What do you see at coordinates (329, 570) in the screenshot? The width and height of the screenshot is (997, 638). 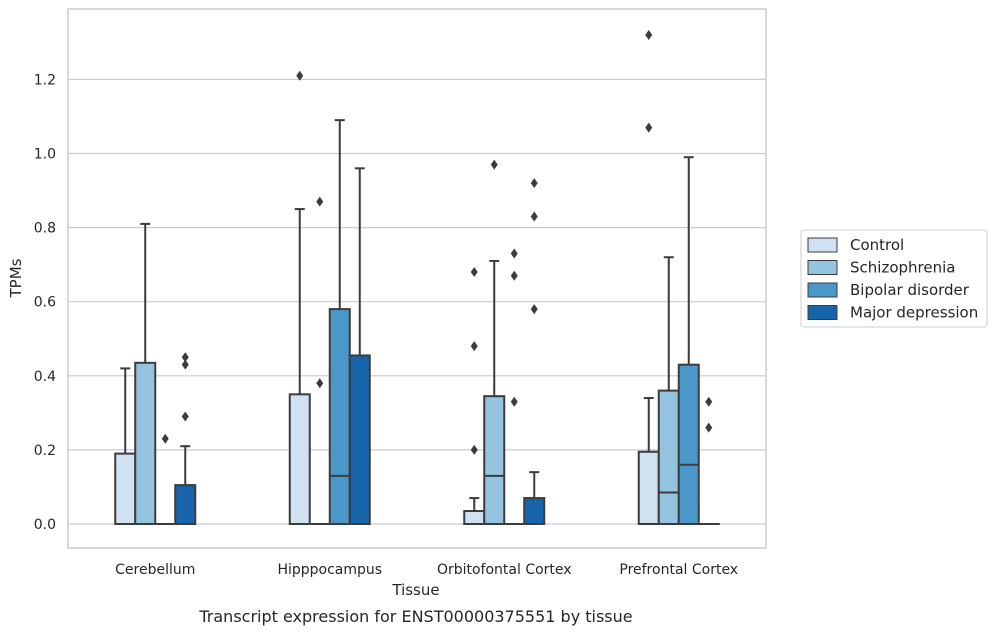 I see `x-tick-label: Hipppocampus` at bounding box center [329, 570].